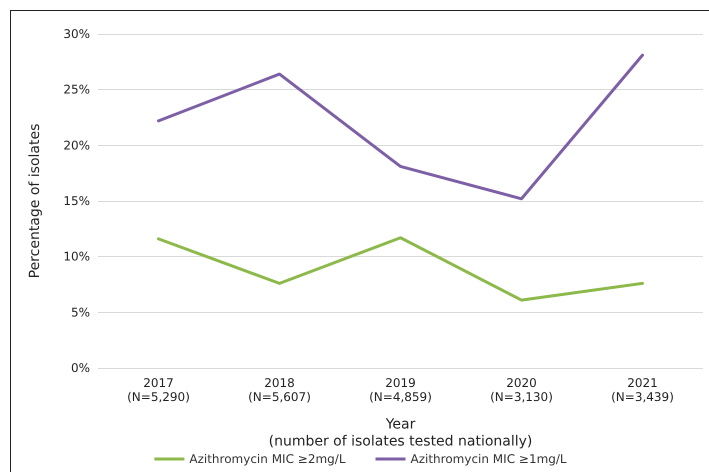 Image resolution: width=709 pixels, height=472 pixels. Describe the element at coordinates (76, 145) in the screenshot. I see `y-tick-label: 20%` at that location.